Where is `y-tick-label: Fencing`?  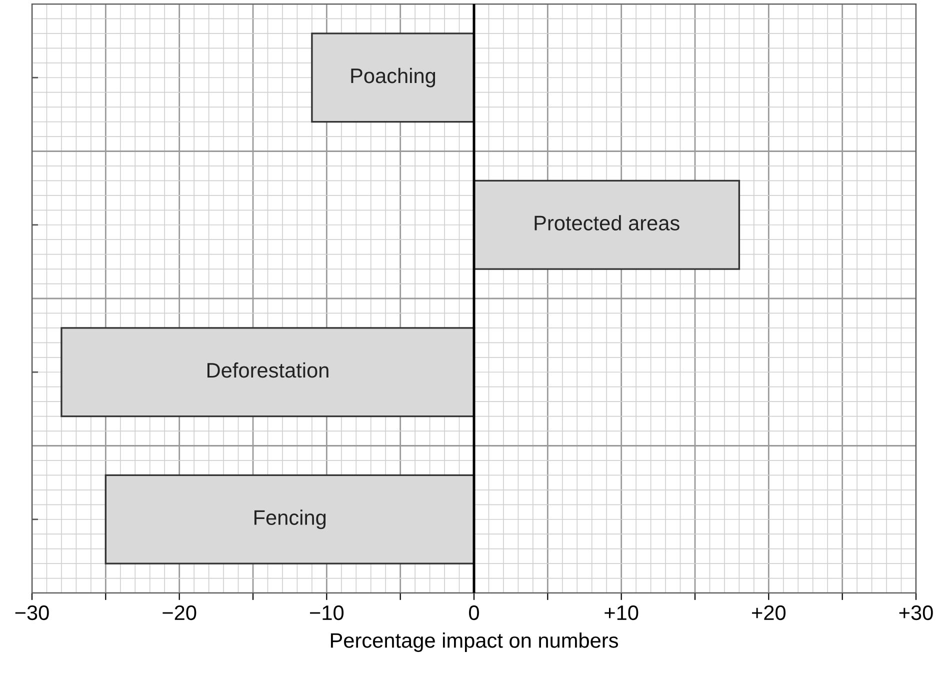 y-tick-label: Fencing is located at coordinates (290, 520).